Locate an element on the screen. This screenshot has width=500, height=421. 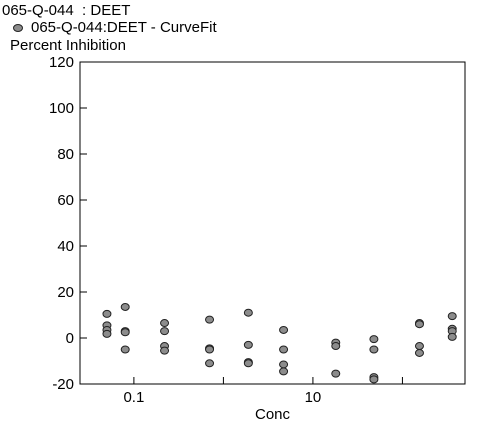
x-tick-label: 10 is located at coordinates (313, 397).